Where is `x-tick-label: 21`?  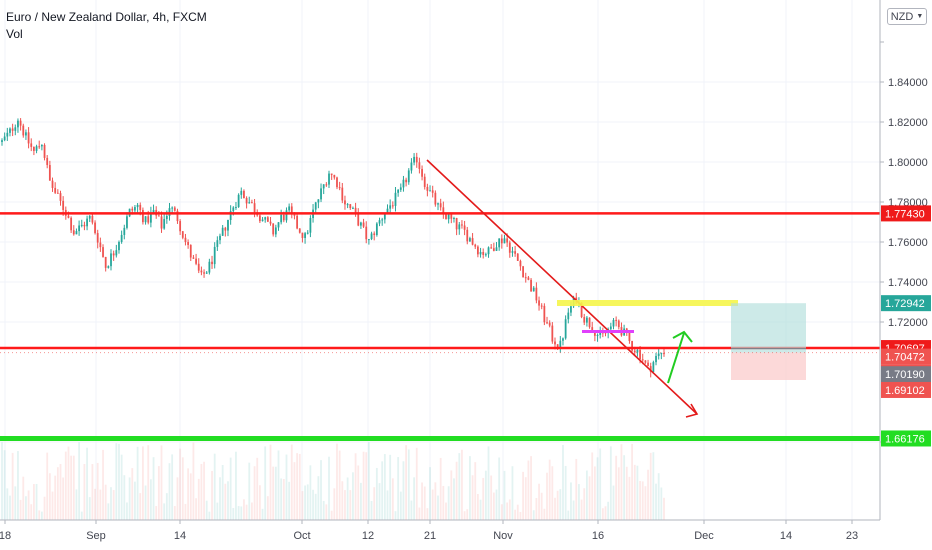 x-tick-label: 21 is located at coordinates (430, 536).